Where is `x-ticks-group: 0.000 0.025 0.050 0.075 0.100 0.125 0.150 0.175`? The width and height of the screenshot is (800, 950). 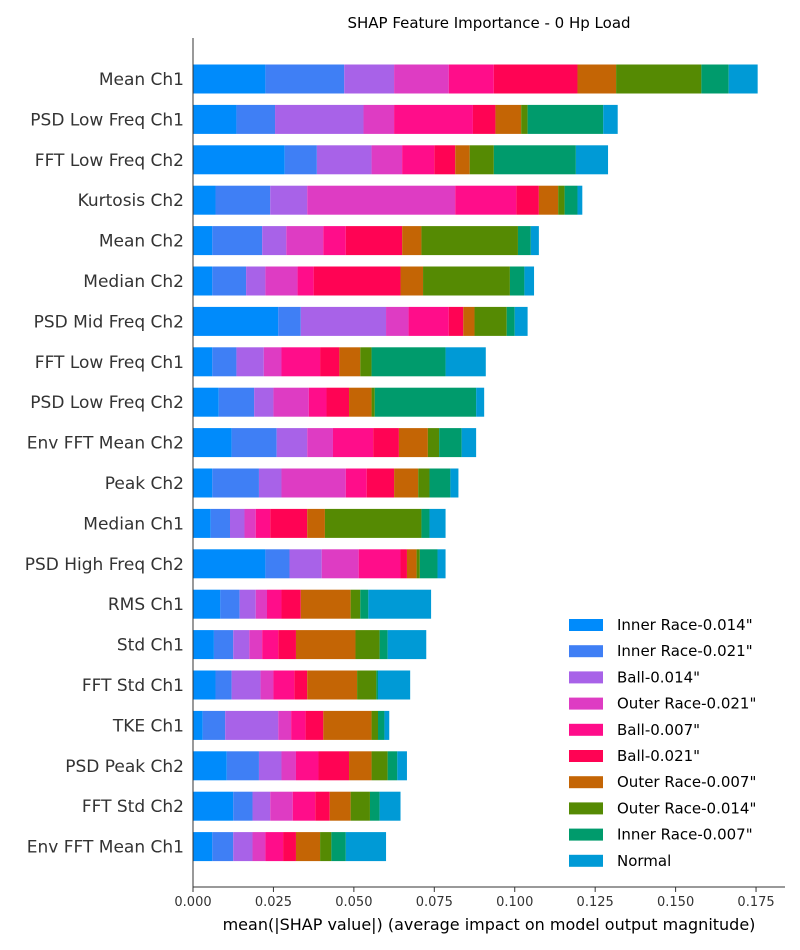 x-ticks-group: 0.000 0.025 0.050 0.075 0.100 0.125 0.150 0.175 is located at coordinates (474, 898).